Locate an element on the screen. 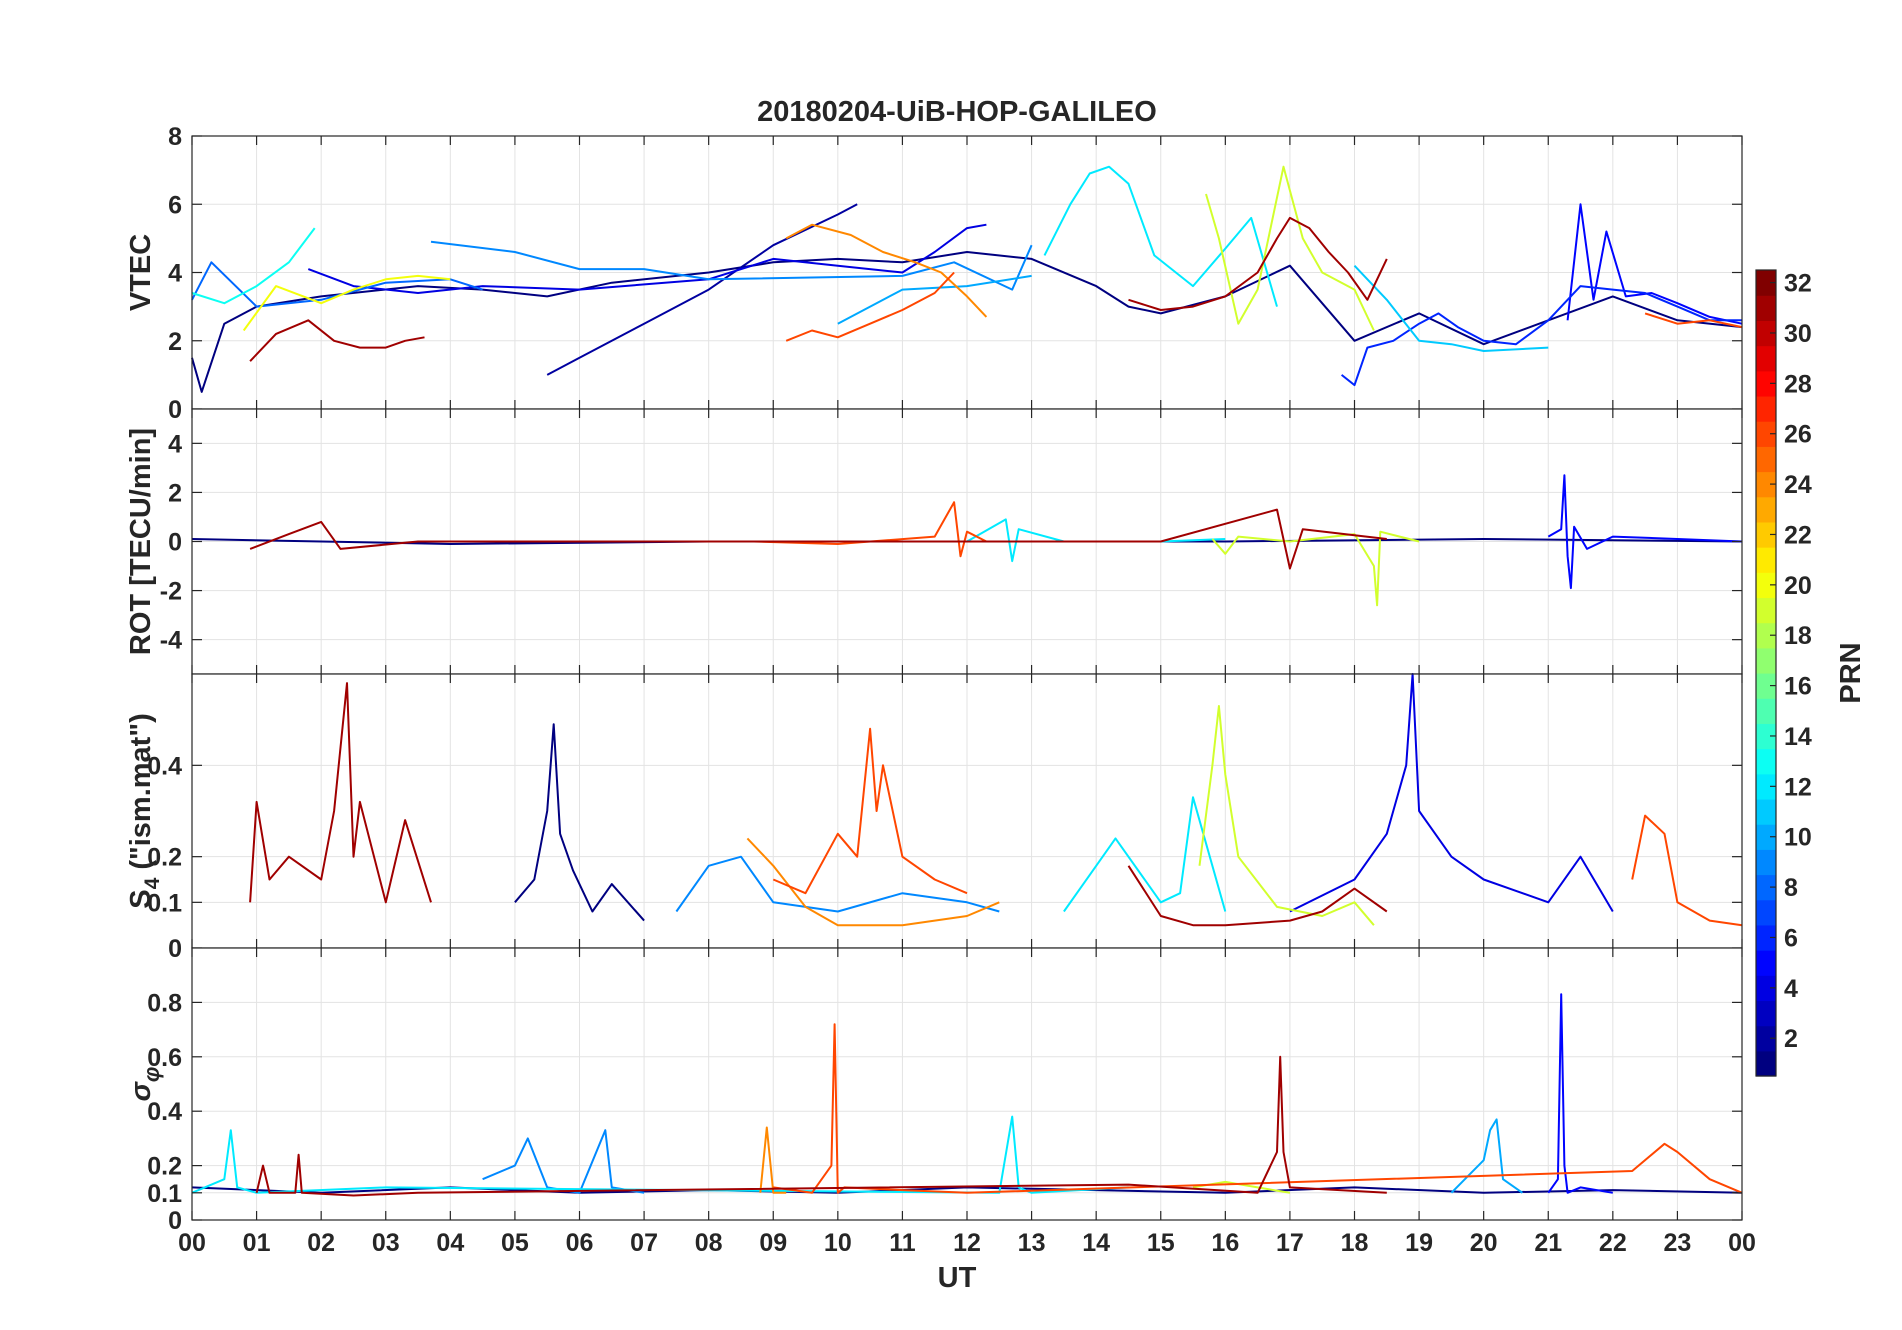  y-tick-label: 4 is located at coordinates (175, 444).